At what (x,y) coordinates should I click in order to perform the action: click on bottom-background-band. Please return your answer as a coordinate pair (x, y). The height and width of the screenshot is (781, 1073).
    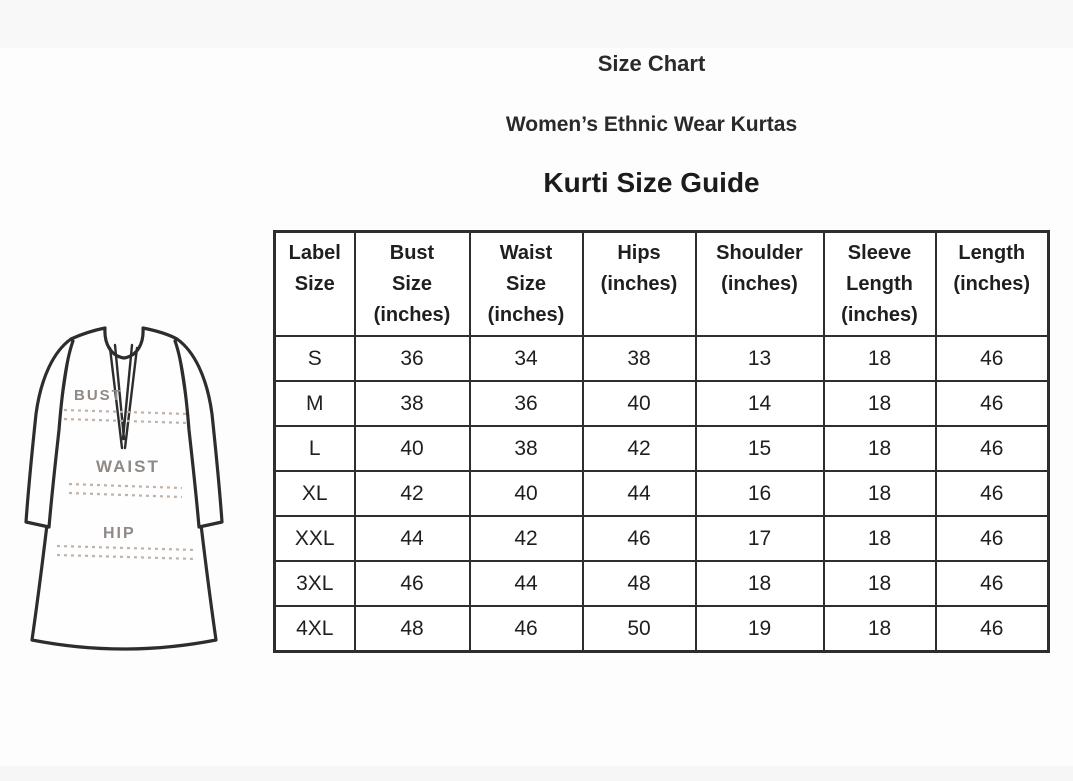
    Looking at the image, I should click on (536, 773).